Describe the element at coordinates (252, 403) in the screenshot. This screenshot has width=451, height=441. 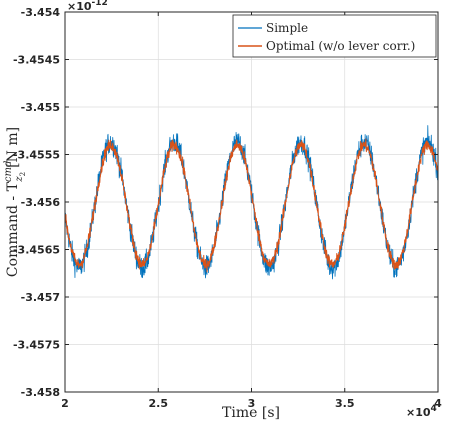
I see `x-tick-label: 3` at that location.